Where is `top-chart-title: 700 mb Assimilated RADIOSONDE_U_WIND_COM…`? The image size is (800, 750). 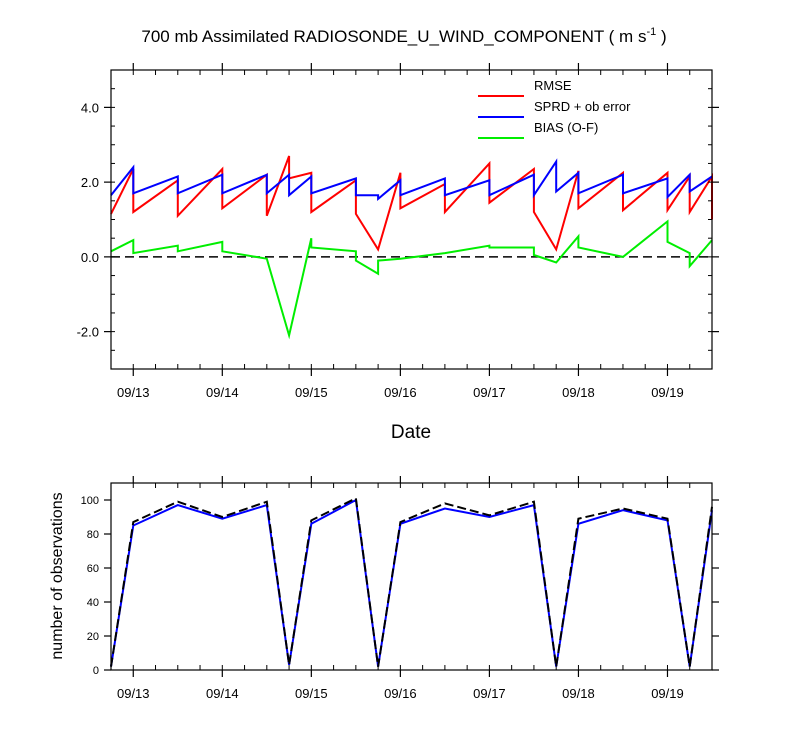
top-chart-title: 700 mb Assimilated RADIOSONDE_U_WIND_COM… is located at coordinates (403, 36).